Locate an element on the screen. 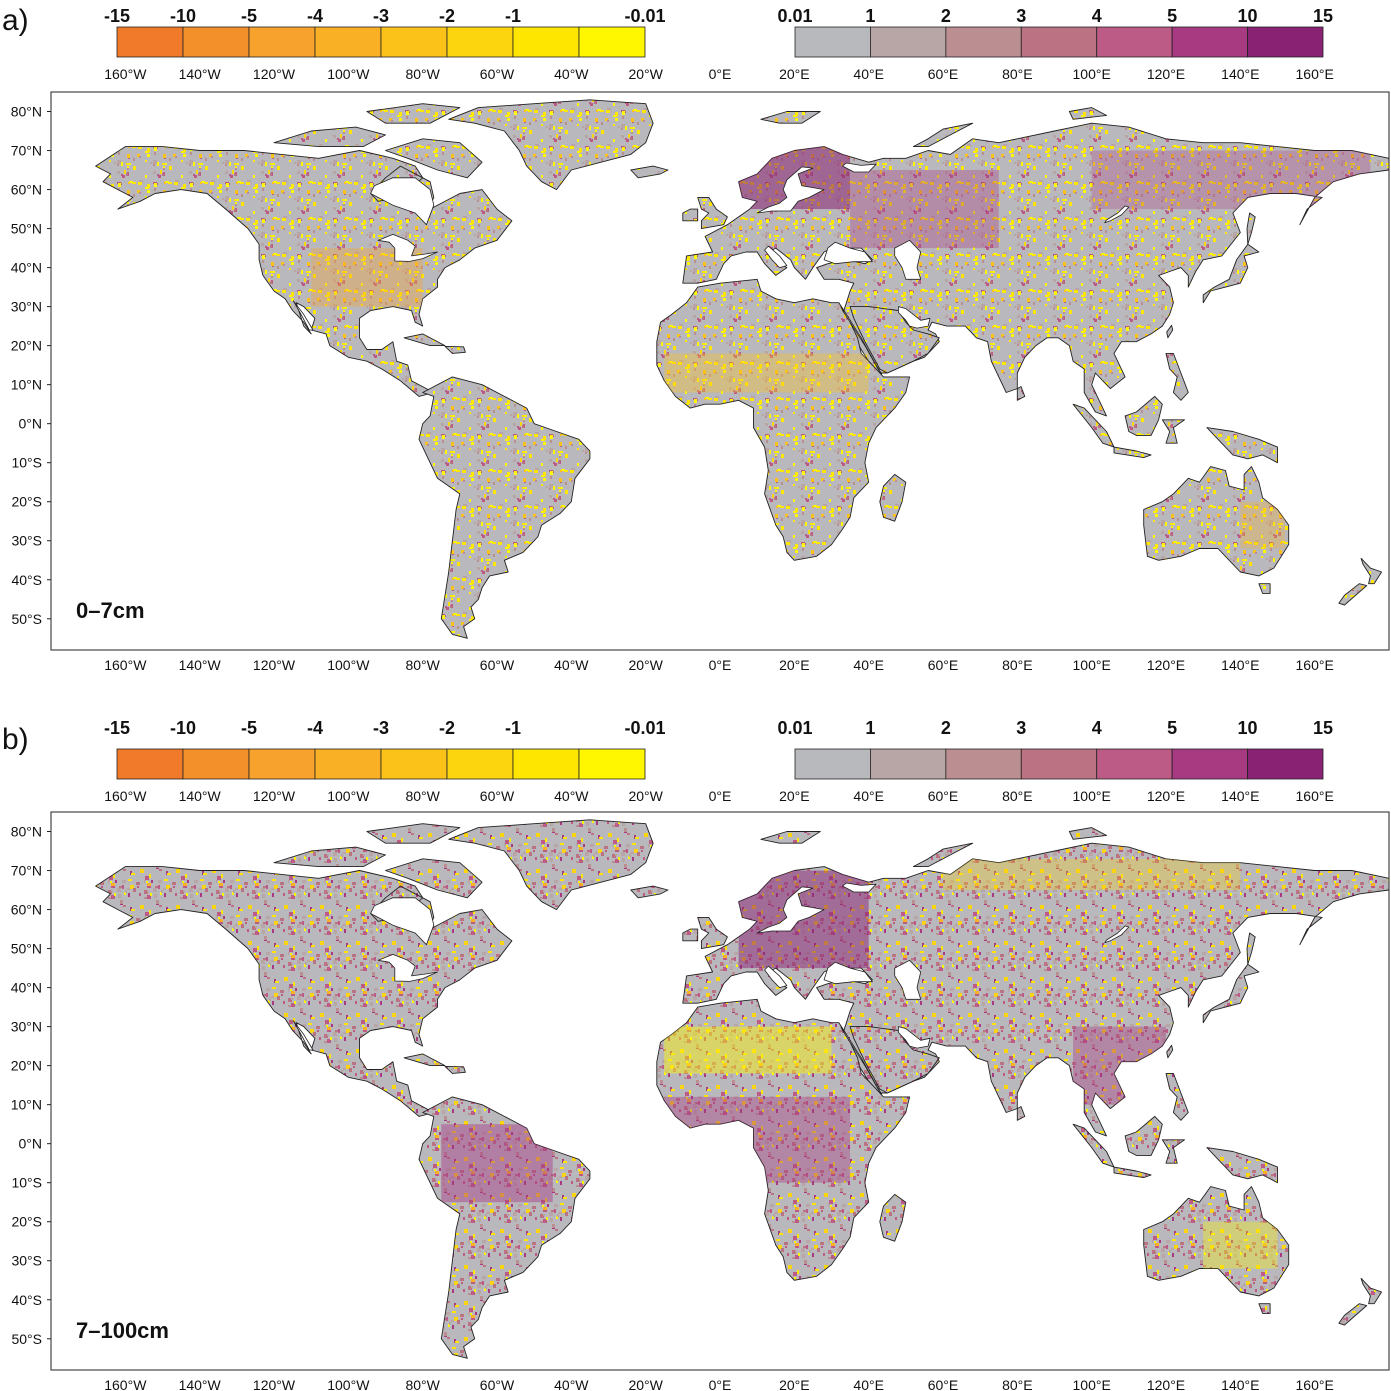 This screenshot has width=1391, height=1391. legend-break-label: 10 is located at coordinates (1248, 16).